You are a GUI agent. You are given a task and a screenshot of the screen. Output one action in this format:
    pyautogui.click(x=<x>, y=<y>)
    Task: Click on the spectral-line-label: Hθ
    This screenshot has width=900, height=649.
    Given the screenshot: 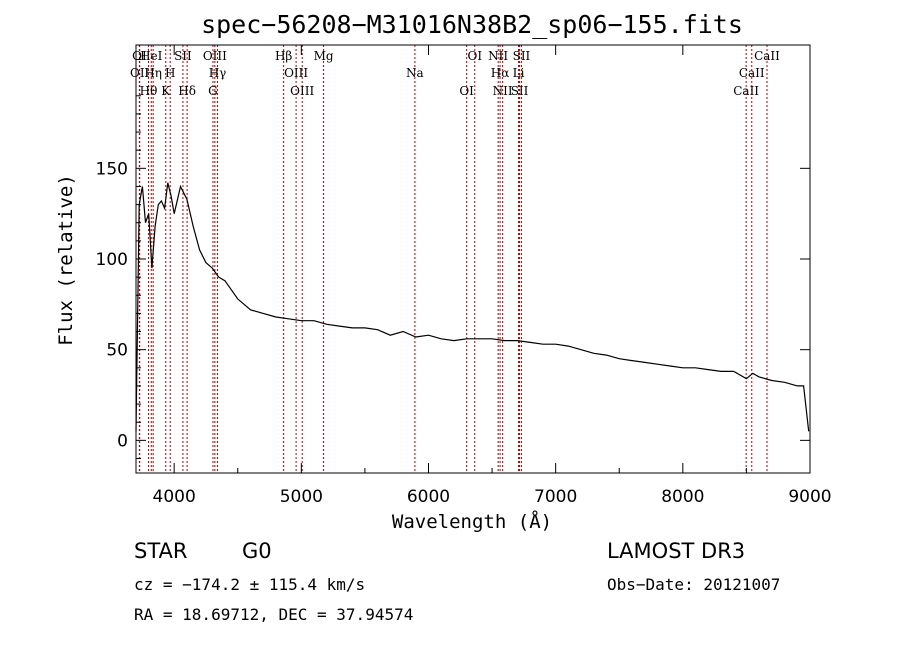 What is the action you would take?
    pyautogui.click(x=149, y=91)
    